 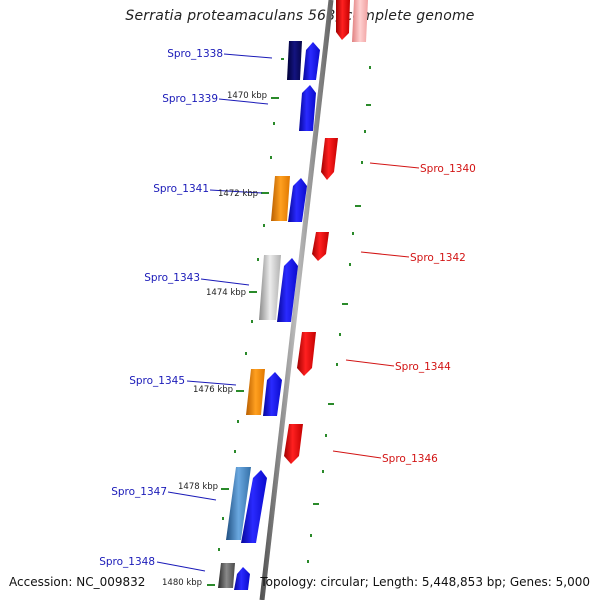 I want to click on genome-backbone, so click(x=296, y=300).